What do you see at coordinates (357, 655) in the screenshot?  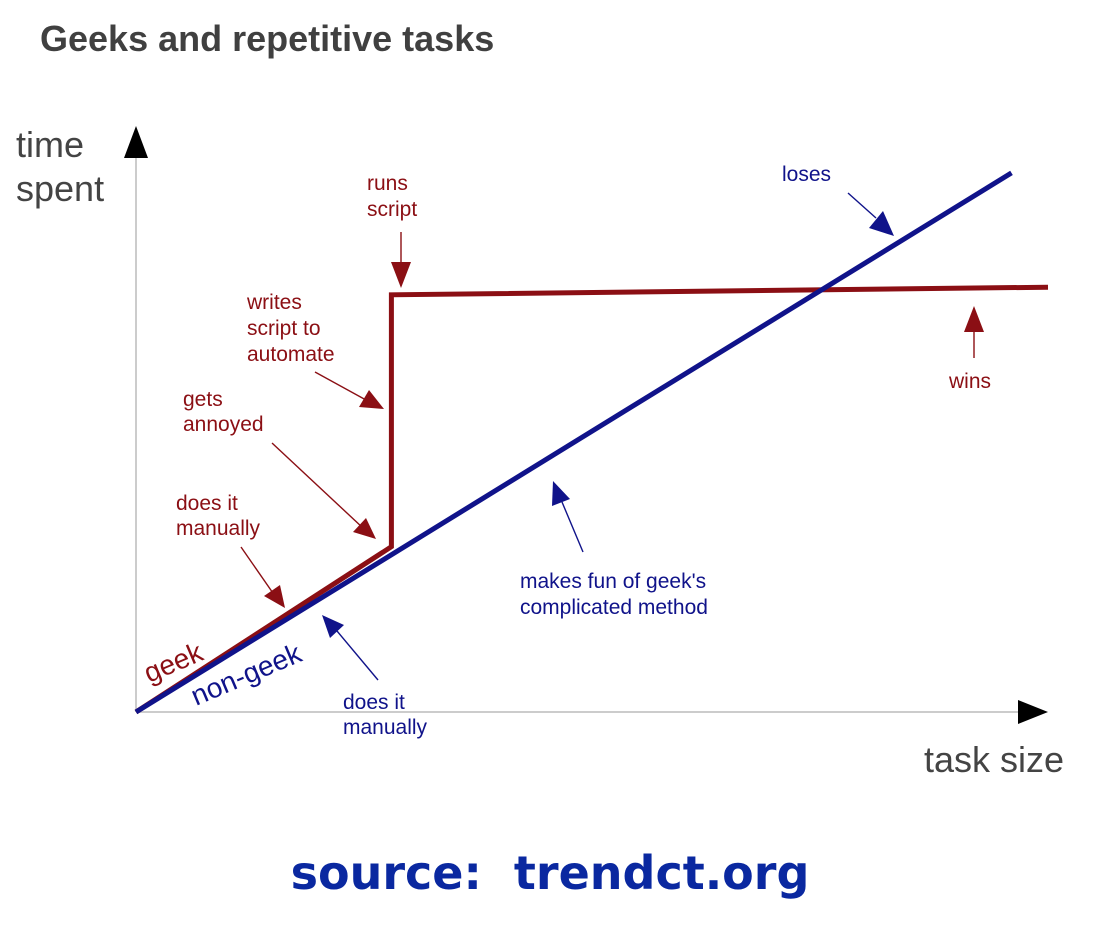 I see `arrow-line-nongeek-manual` at bounding box center [357, 655].